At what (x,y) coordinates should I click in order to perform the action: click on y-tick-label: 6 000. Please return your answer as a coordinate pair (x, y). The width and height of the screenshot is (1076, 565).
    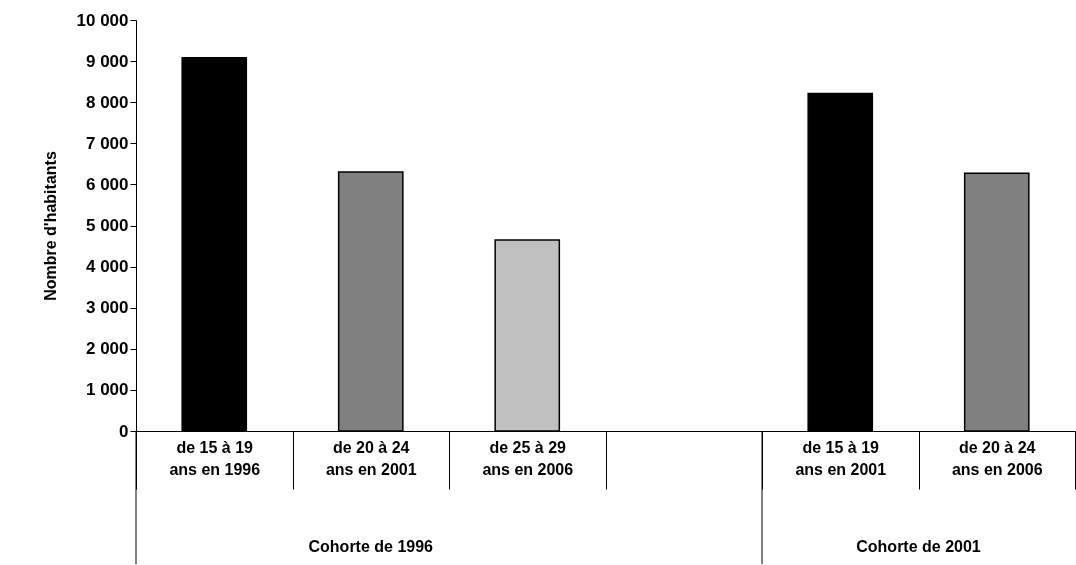
    Looking at the image, I should click on (107, 184).